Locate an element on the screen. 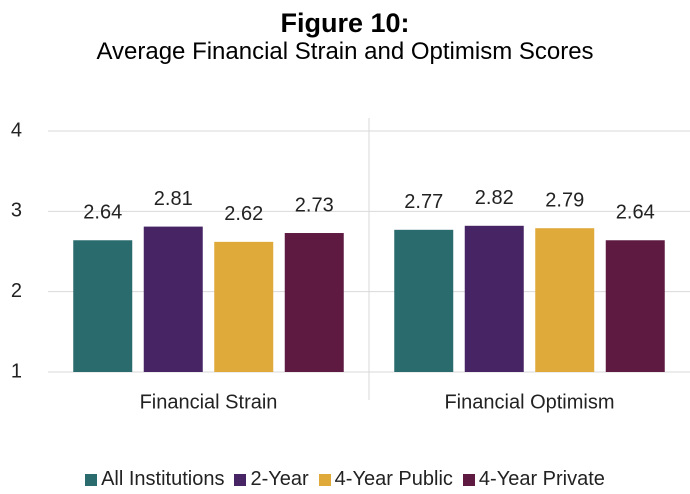 The width and height of the screenshot is (690, 494). y-tick-label: 2 is located at coordinates (16, 291).